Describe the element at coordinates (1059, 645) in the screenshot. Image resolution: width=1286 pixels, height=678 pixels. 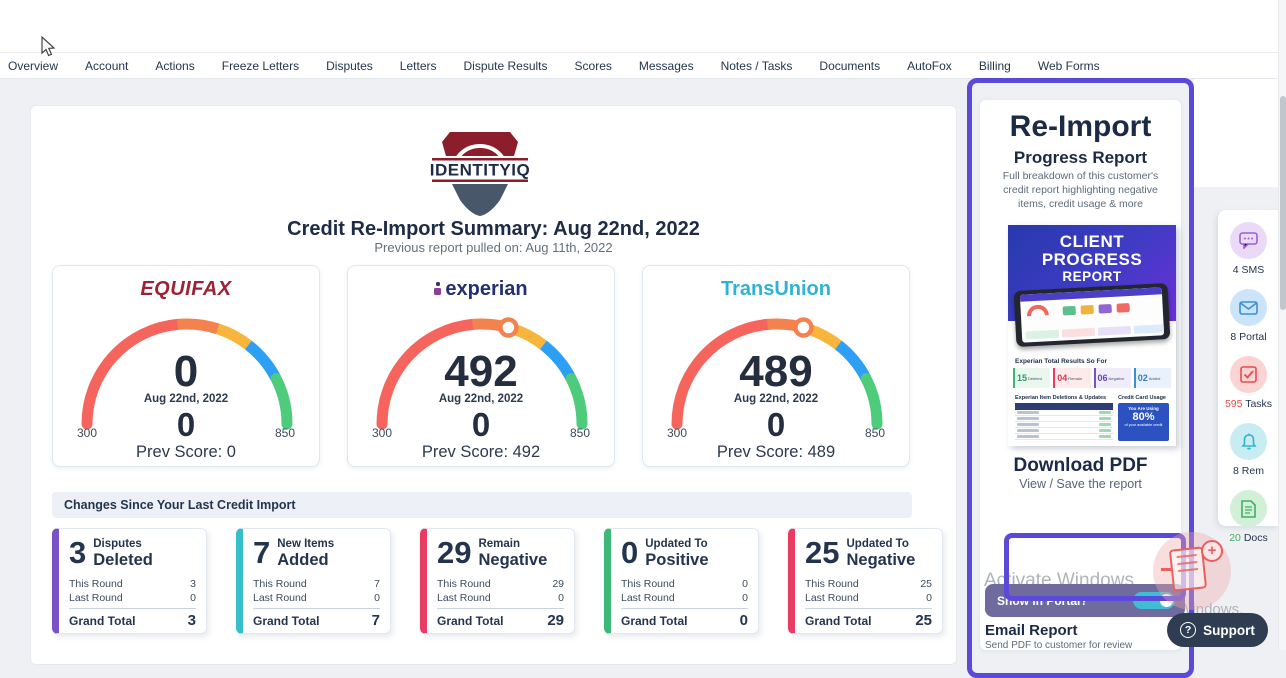
I see `email-report-subtitle: Send PDF to customer for review` at that location.